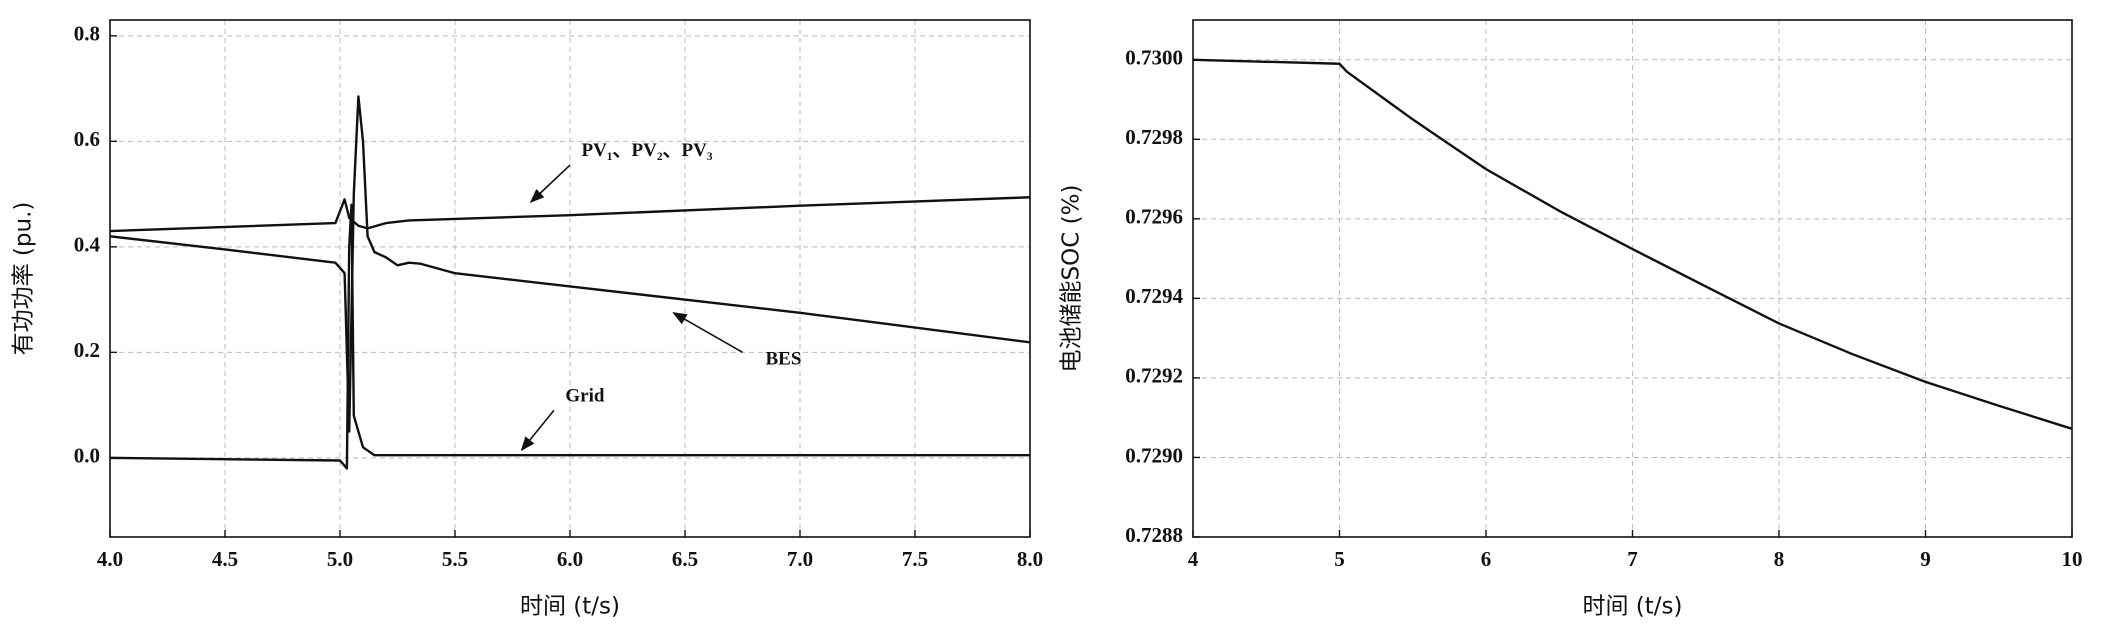 The height and width of the screenshot is (642, 2103). What do you see at coordinates (1072, 279) in the screenshot?
I see `y-axis-label: 电池储能SOC (%)` at bounding box center [1072, 279].